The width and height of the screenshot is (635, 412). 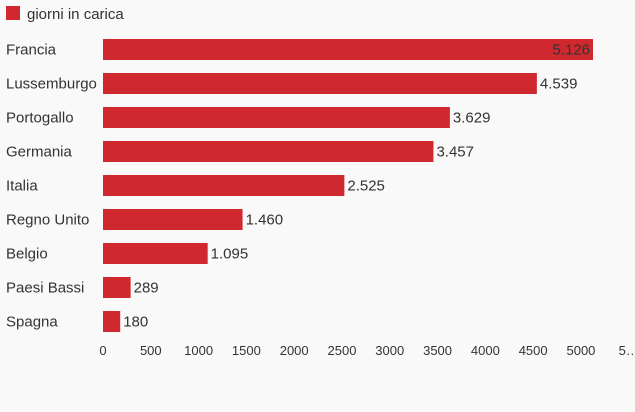 What do you see at coordinates (13, 13) in the screenshot?
I see `legend-swatch` at bounding box center [13, 13].